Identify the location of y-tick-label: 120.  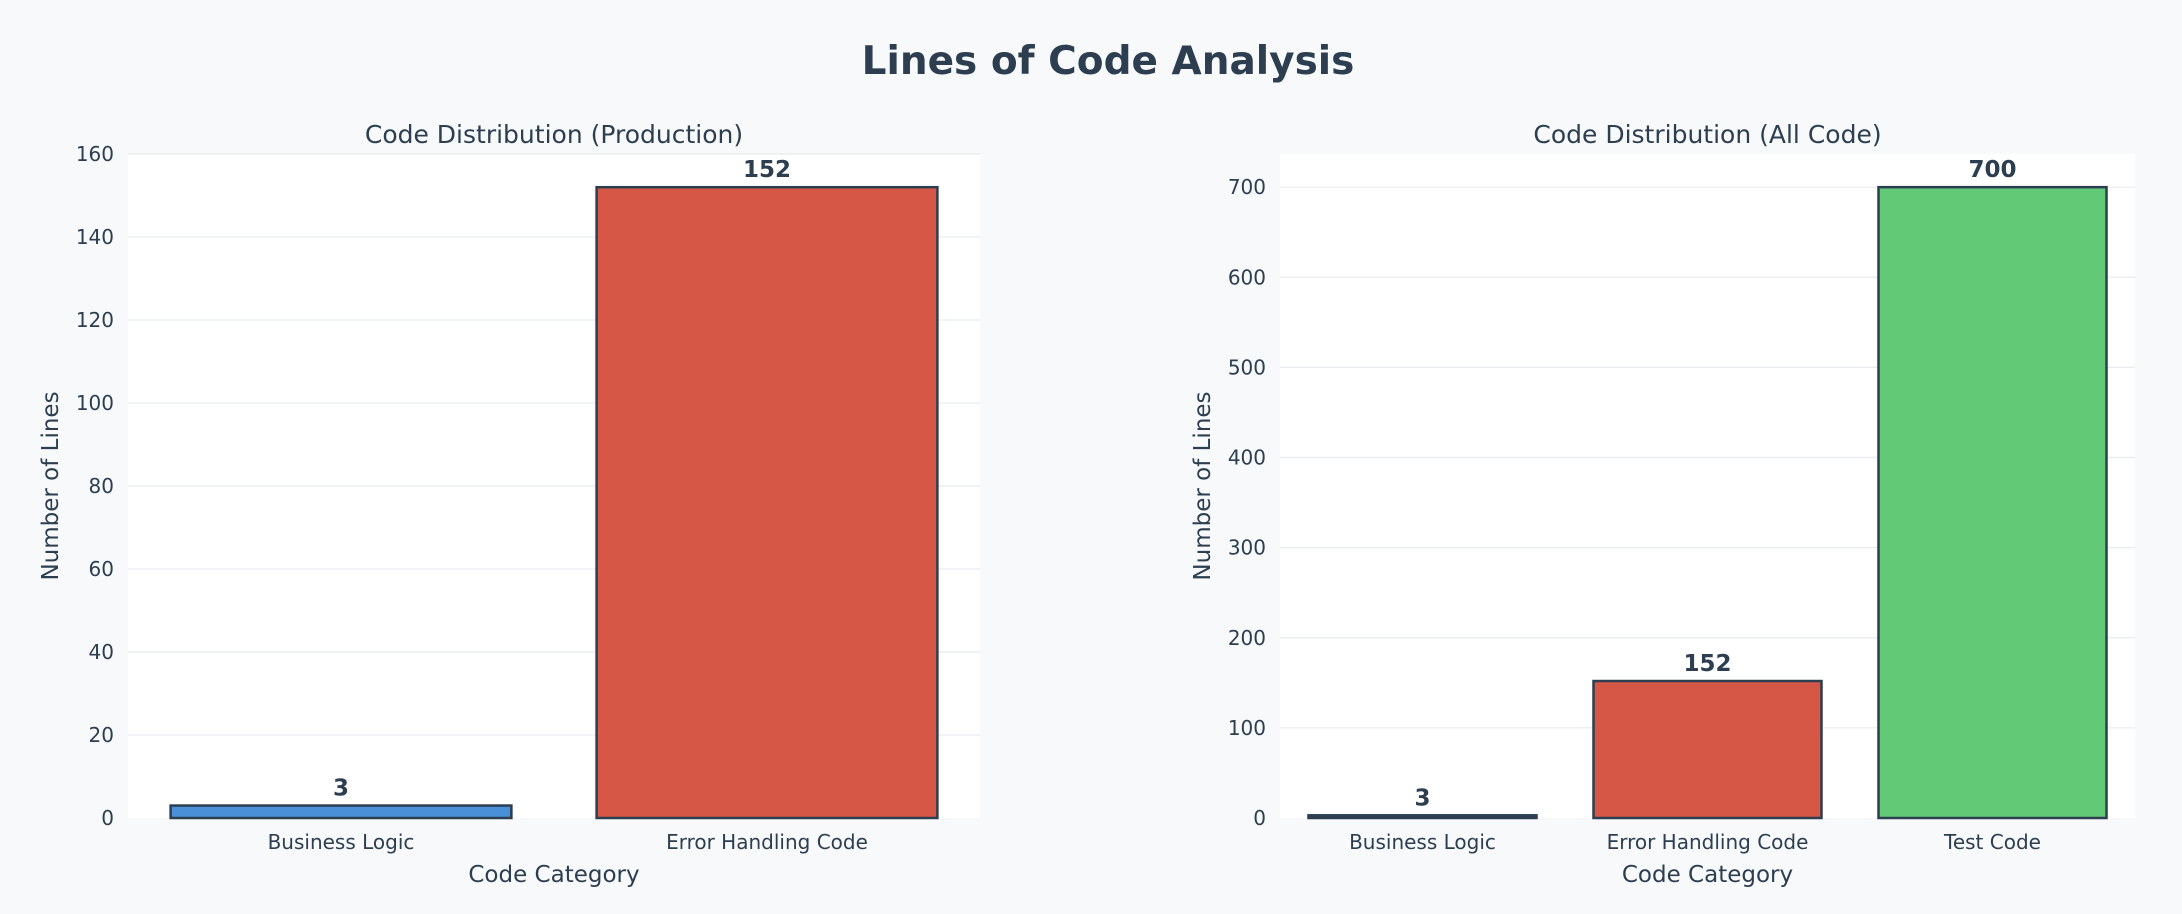
(95, 320).